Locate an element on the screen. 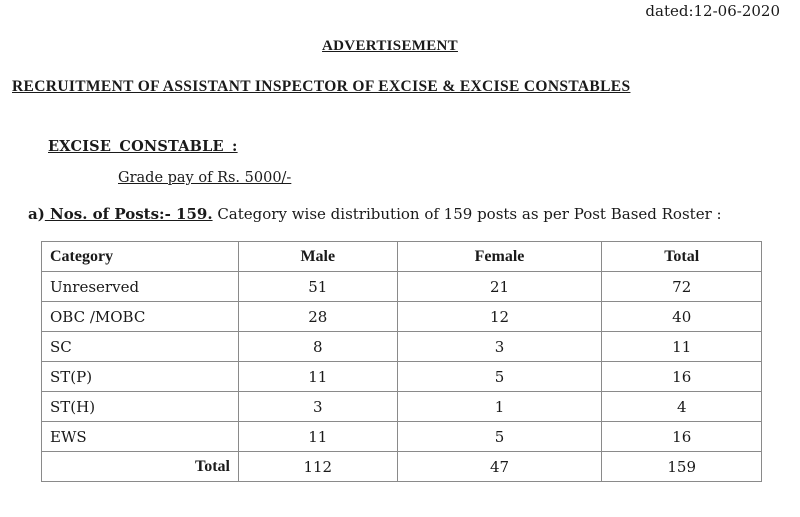  table-total-row: Total 112 47 159 is located at coordinates (401, 466).